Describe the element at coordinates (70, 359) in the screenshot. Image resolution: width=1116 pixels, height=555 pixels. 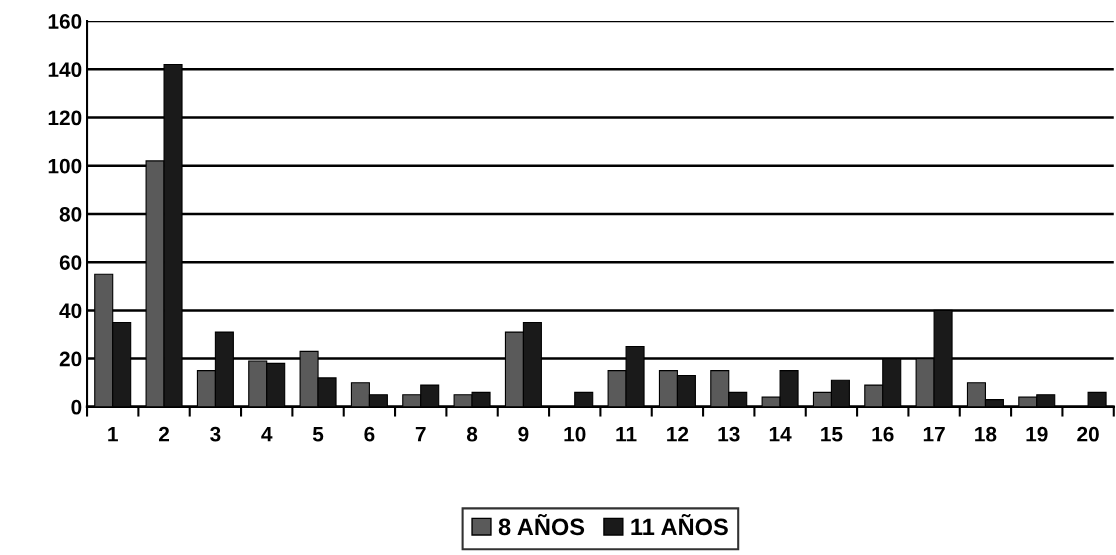
I see `y-tick-label: 20` at that location.